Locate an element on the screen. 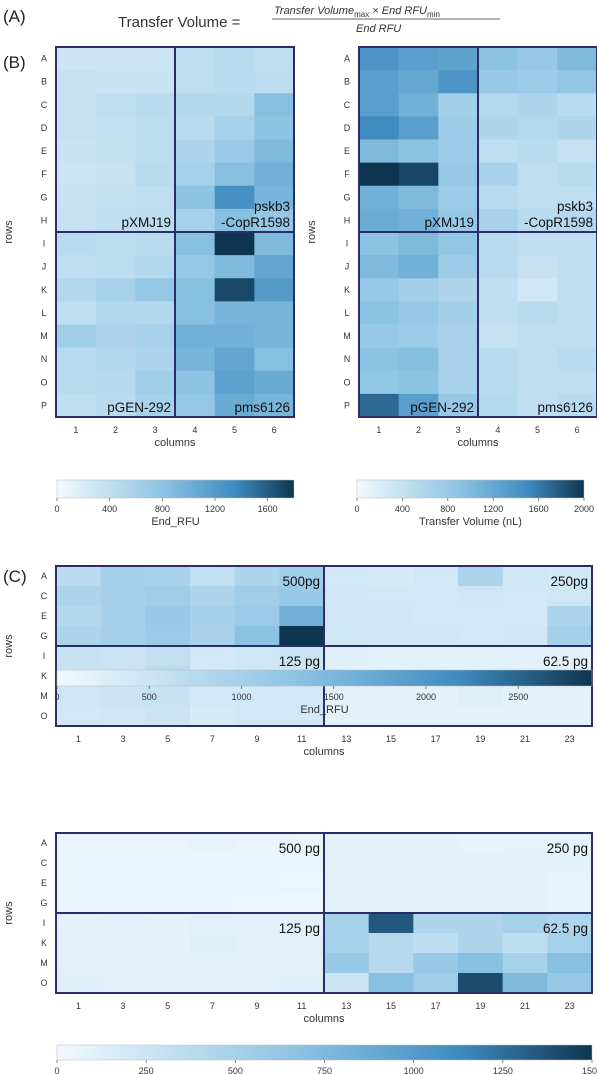  colorbar-label: Transfer Volume (nL) is located at coordinates (470, 522).